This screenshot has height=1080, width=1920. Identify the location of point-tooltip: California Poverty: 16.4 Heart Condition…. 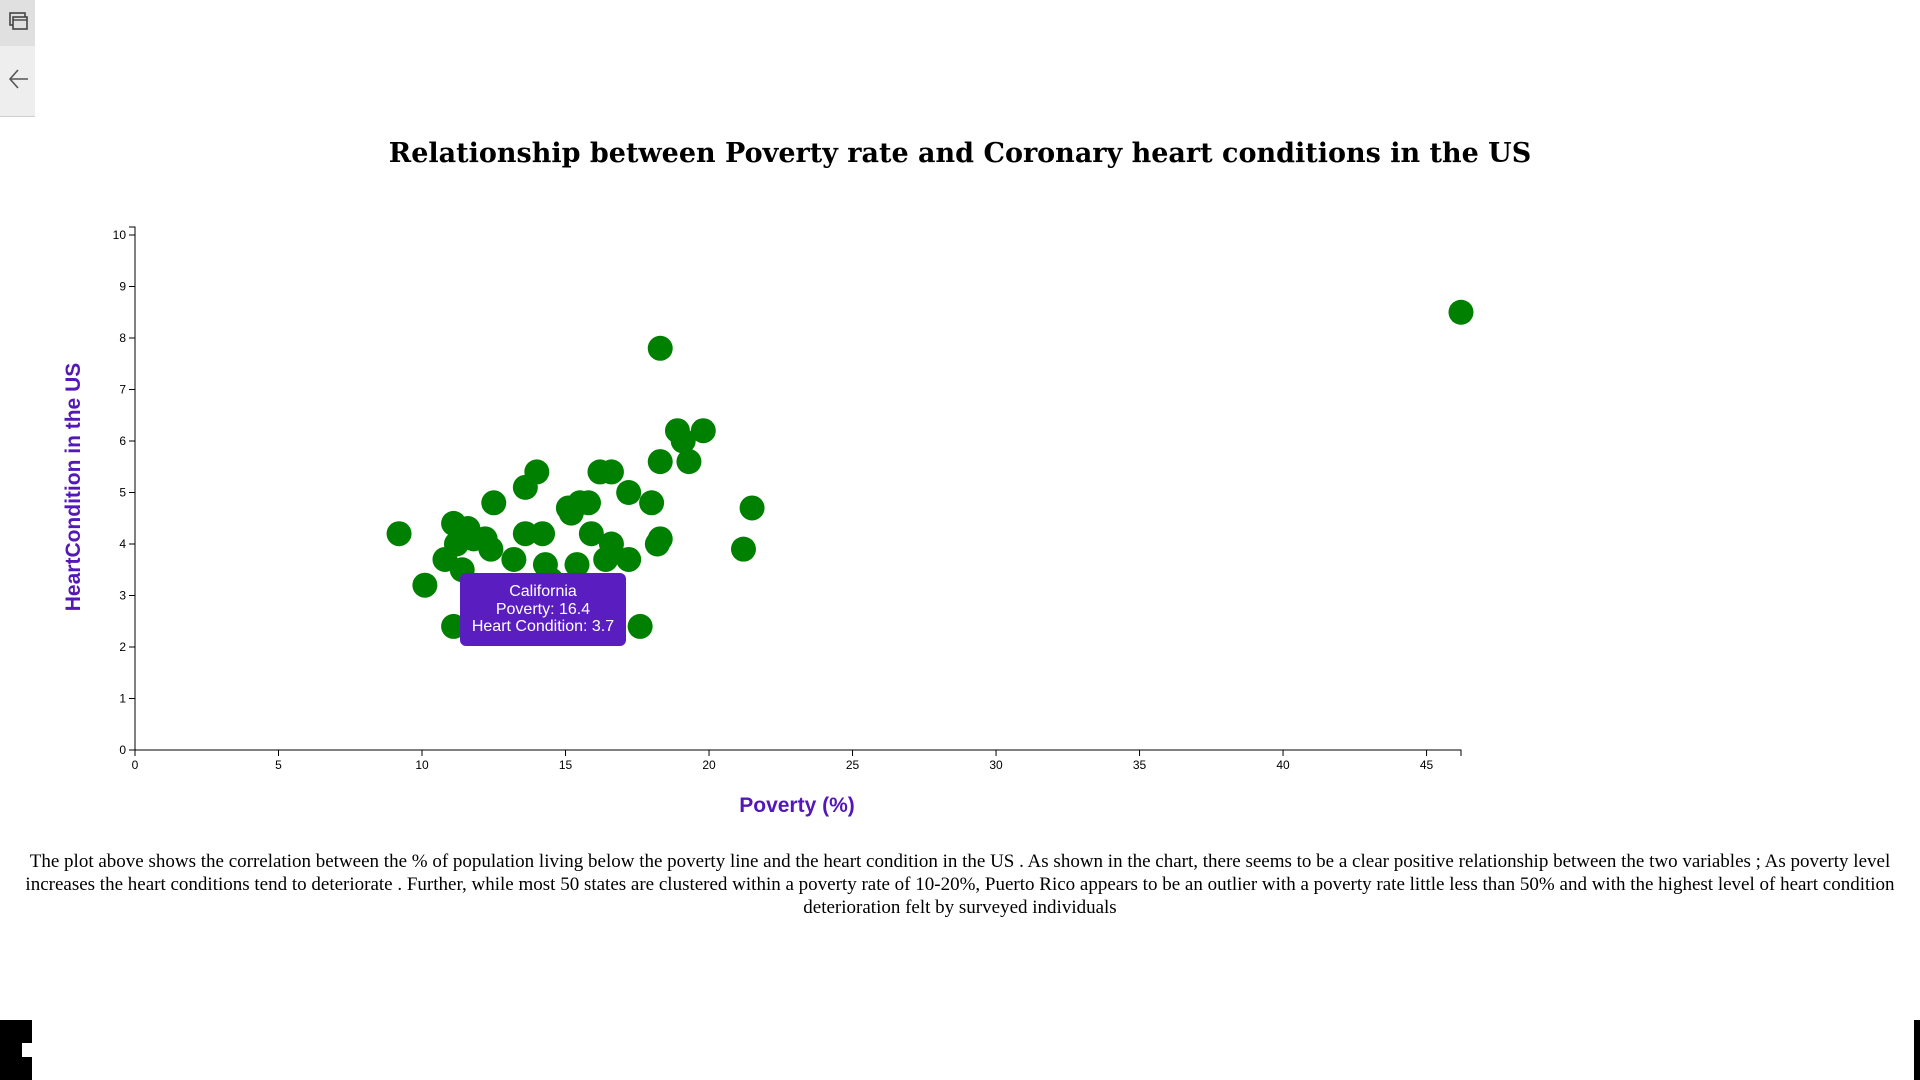
(543, 609).